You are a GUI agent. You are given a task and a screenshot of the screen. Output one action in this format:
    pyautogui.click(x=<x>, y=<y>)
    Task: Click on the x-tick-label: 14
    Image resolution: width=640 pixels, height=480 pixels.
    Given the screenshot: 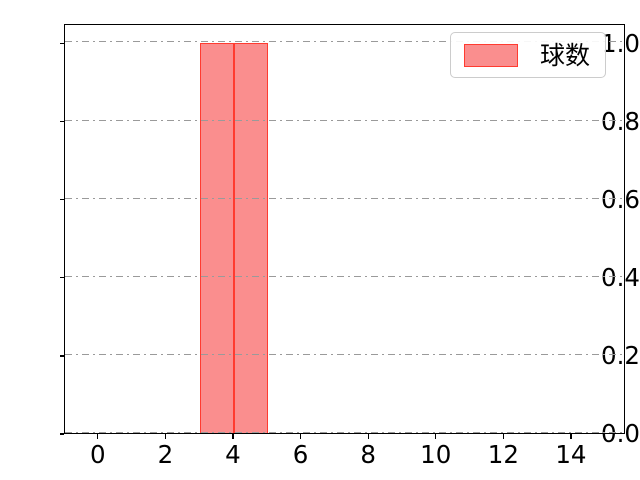 What is the action you would take?
    pyautogui.click(x=571, y=454)
    